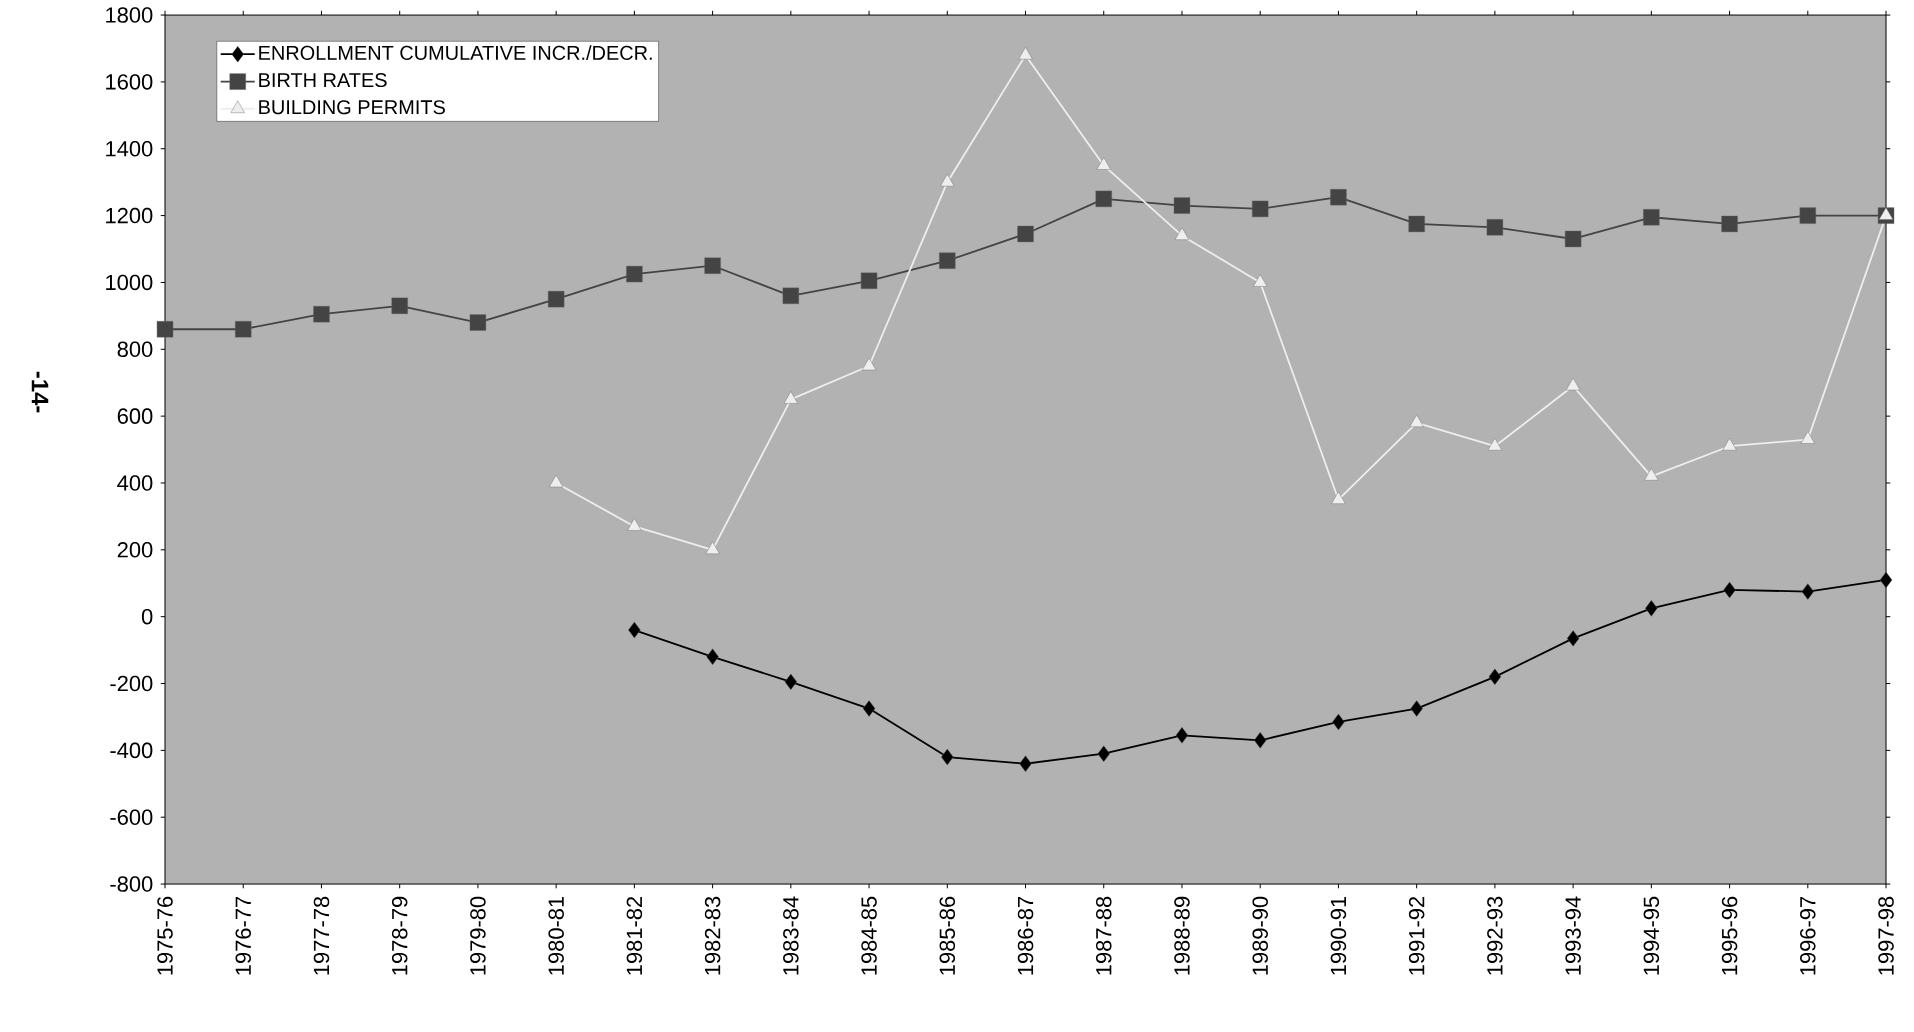 The image size is (1914, 1032). Describe the element at coordinates (129, 148) in the screenshot. I see `y-tick-label: 1400` at that location.